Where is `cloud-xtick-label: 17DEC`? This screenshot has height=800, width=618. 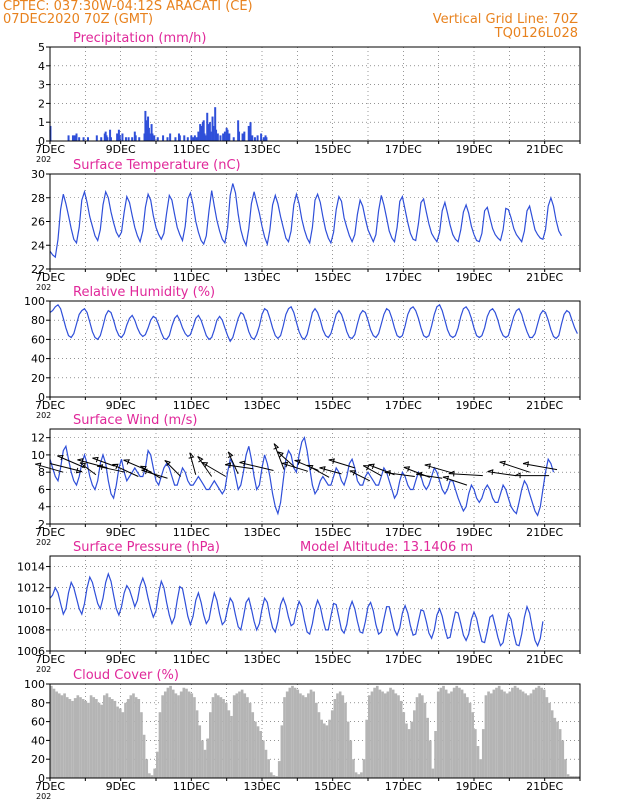
cloud-xtick-label: 17DEC is located at coordinates (403, 786).